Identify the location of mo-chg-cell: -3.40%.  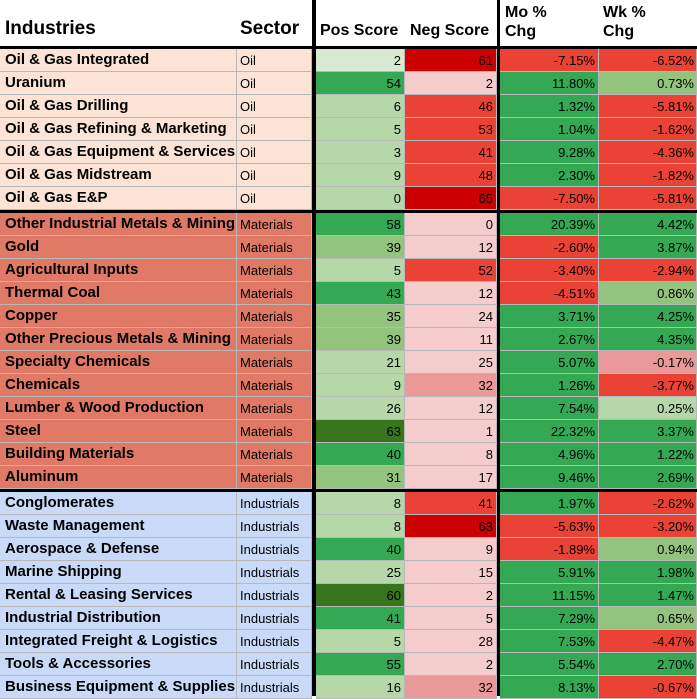
(549, 270).